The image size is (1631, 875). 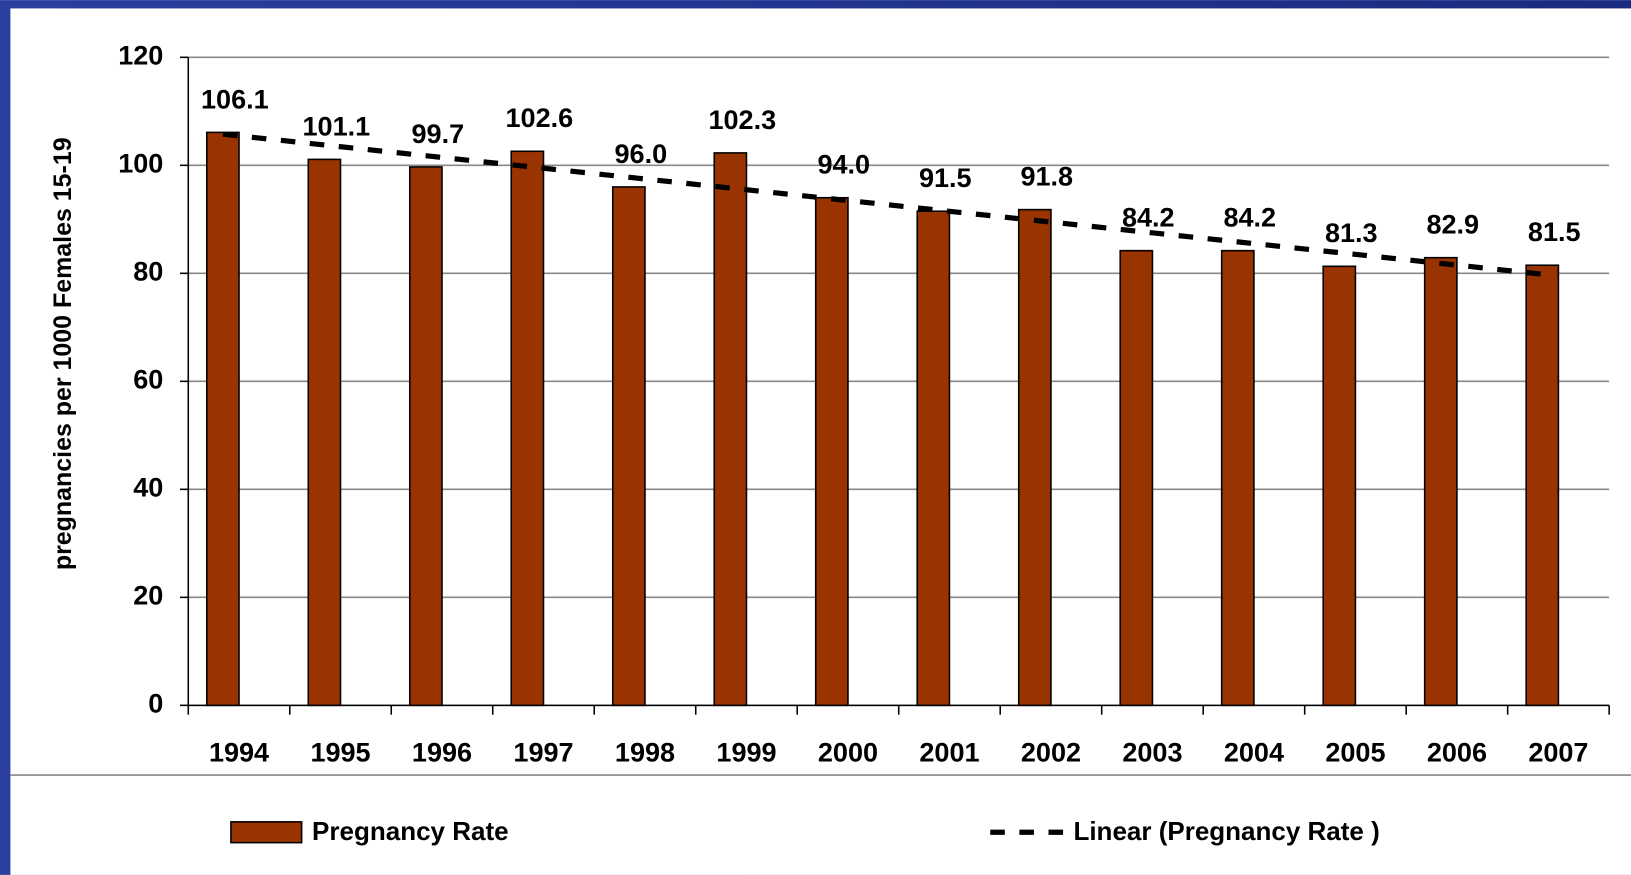 What do you see at coordinates (442, 752) in the screenshot?
I see `x-tick-label: 1996` at bounding box center [442, 752].